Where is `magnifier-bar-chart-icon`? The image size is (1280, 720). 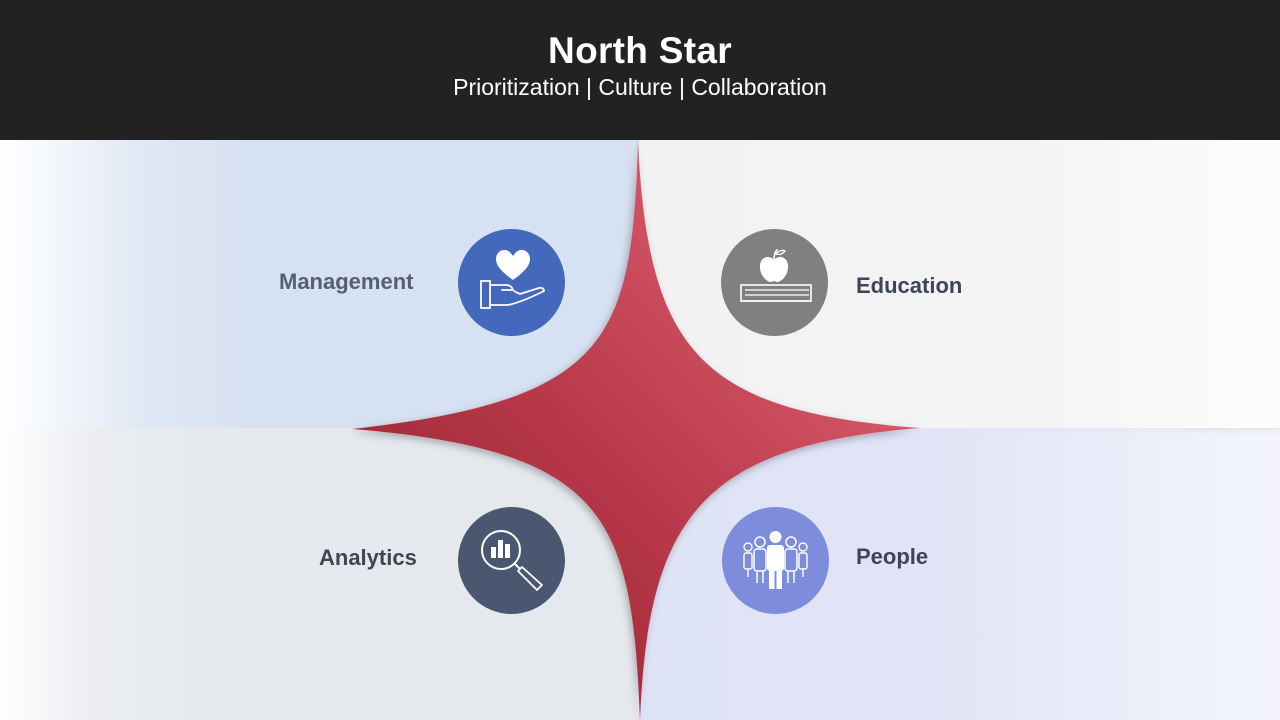
magnifier-bar-chart-icon is located at coordinates (511, 560).